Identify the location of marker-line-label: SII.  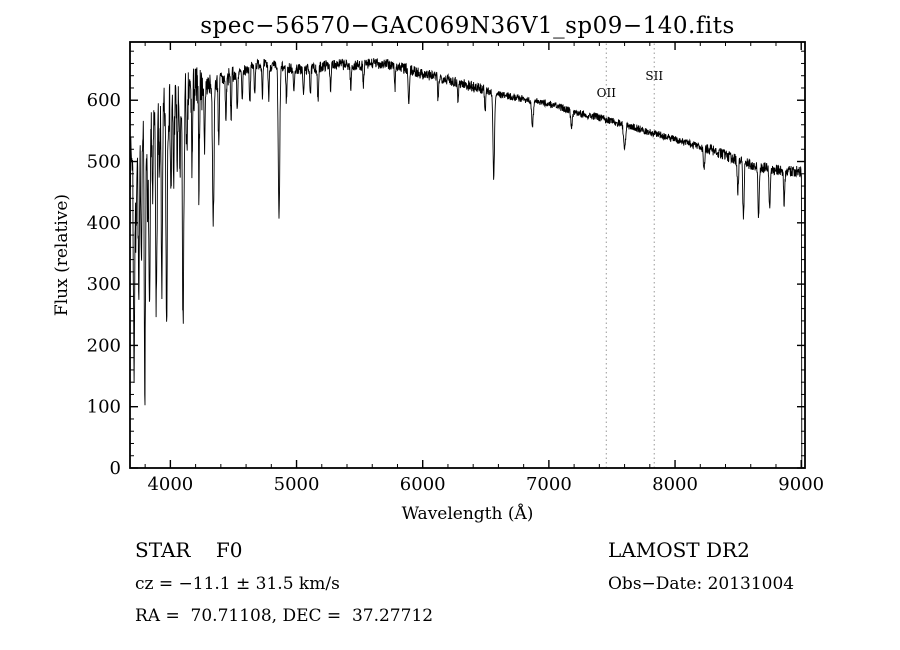
(654, 76).